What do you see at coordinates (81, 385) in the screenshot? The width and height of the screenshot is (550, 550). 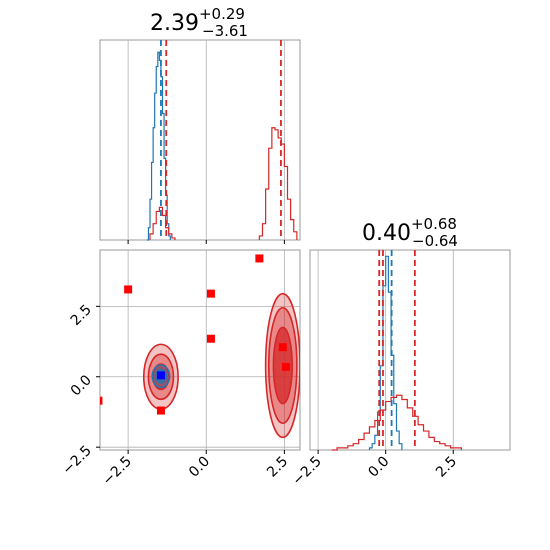 I see `y-tick-label: 0.0` at bounding box center [81, 385].